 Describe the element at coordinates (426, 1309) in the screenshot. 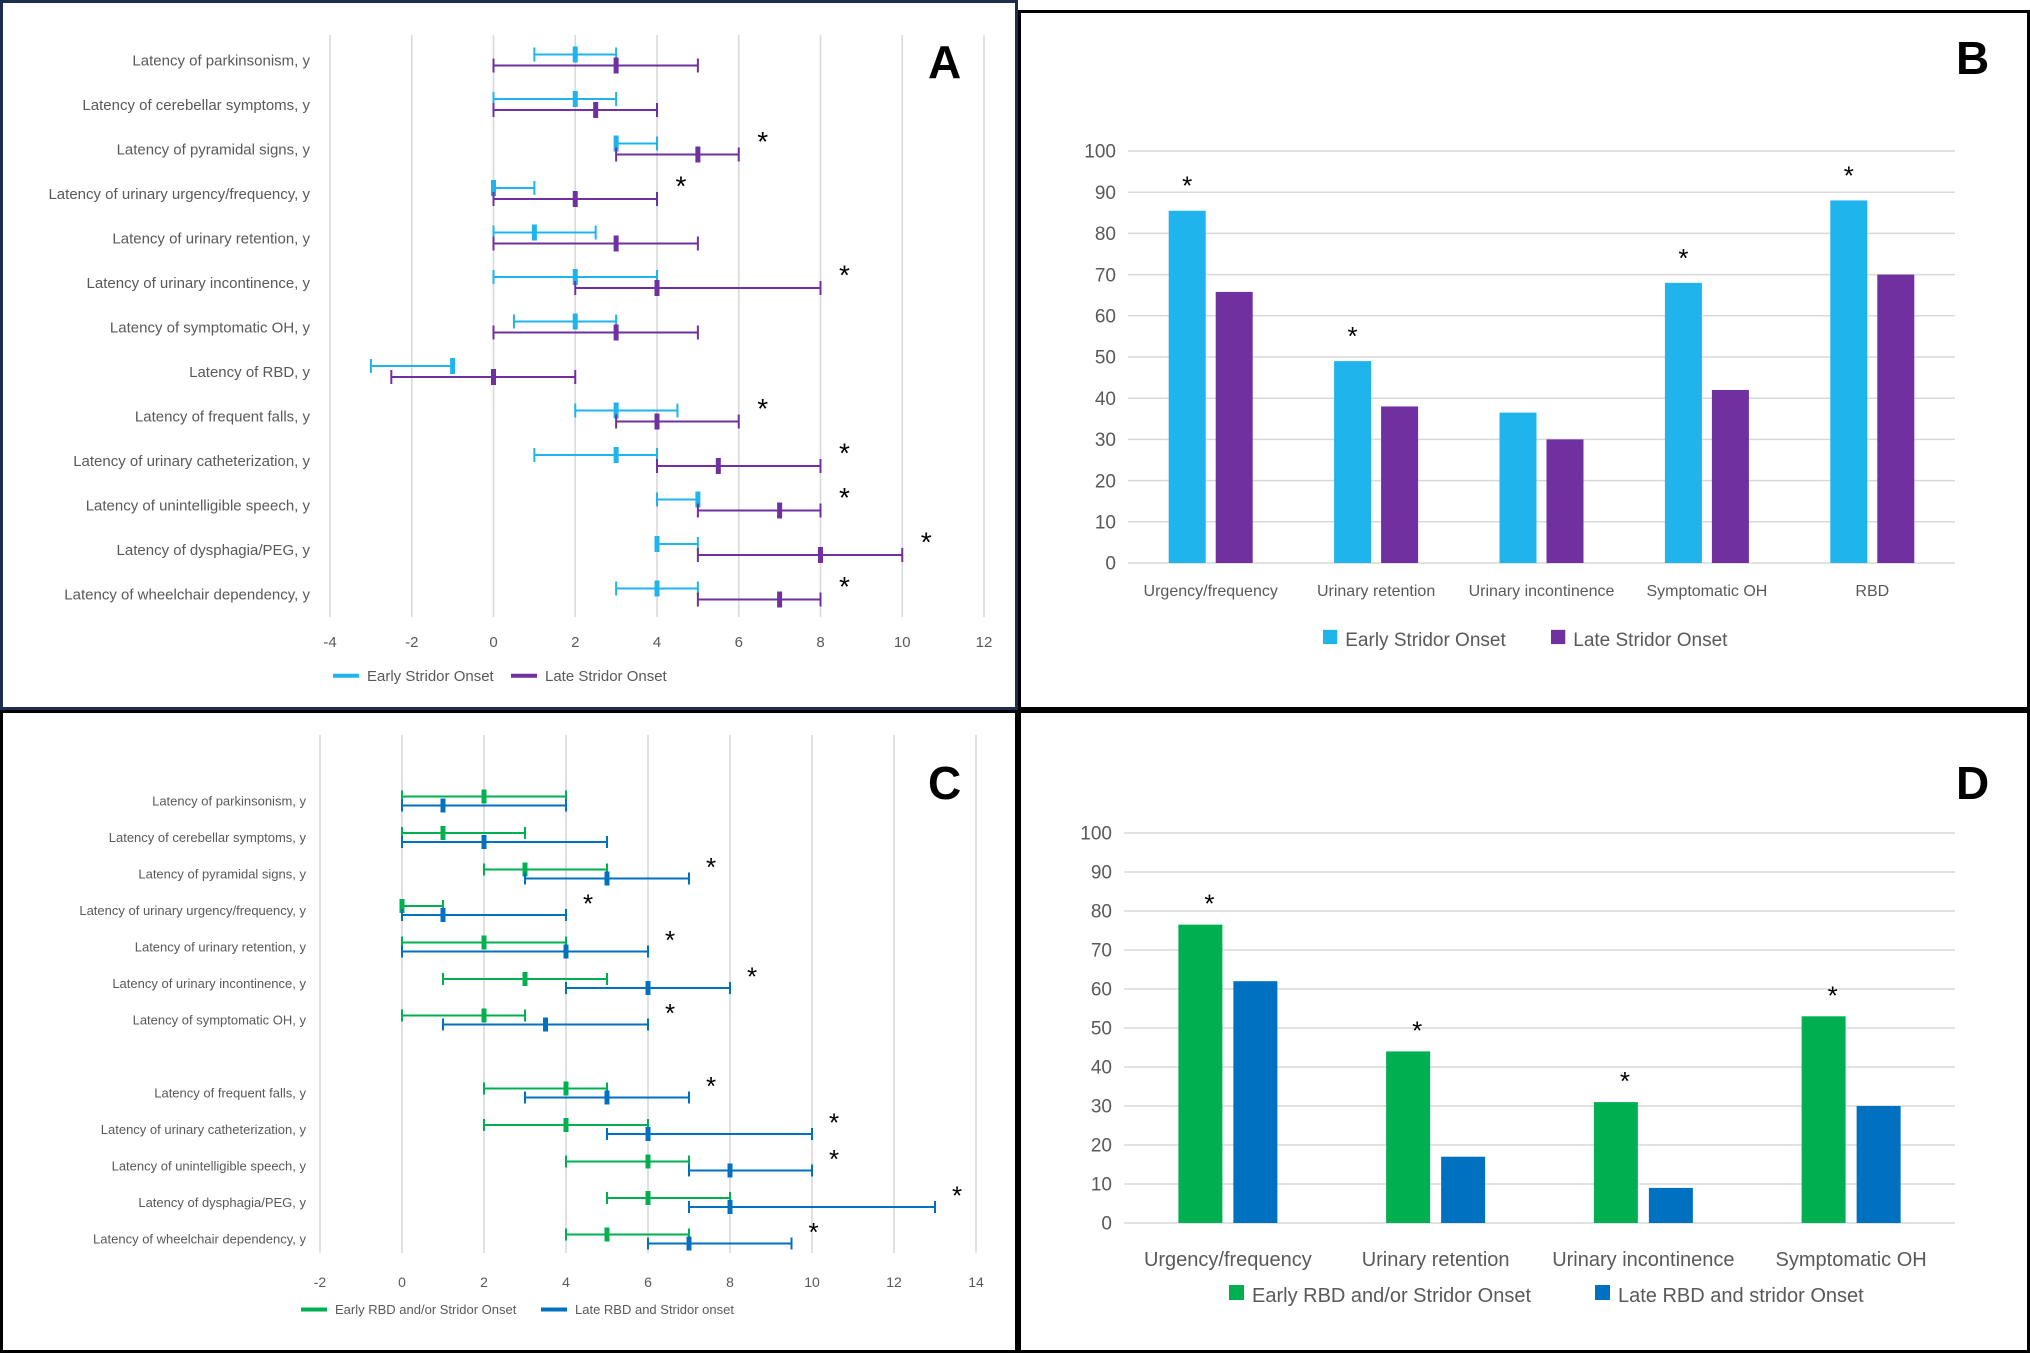

I see `legend-label: Early RBD and/or Stridor Onset` at that location.